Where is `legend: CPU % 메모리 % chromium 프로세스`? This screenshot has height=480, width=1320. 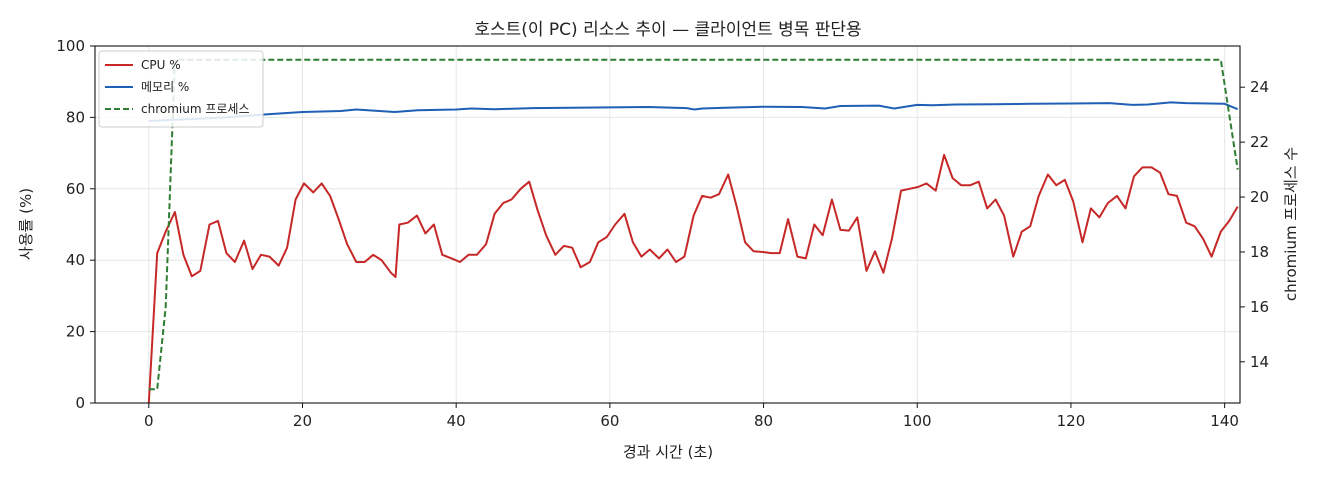
legend: CPU % 메모리 % chromium 프로세스 is located at coordinates (181, 89).